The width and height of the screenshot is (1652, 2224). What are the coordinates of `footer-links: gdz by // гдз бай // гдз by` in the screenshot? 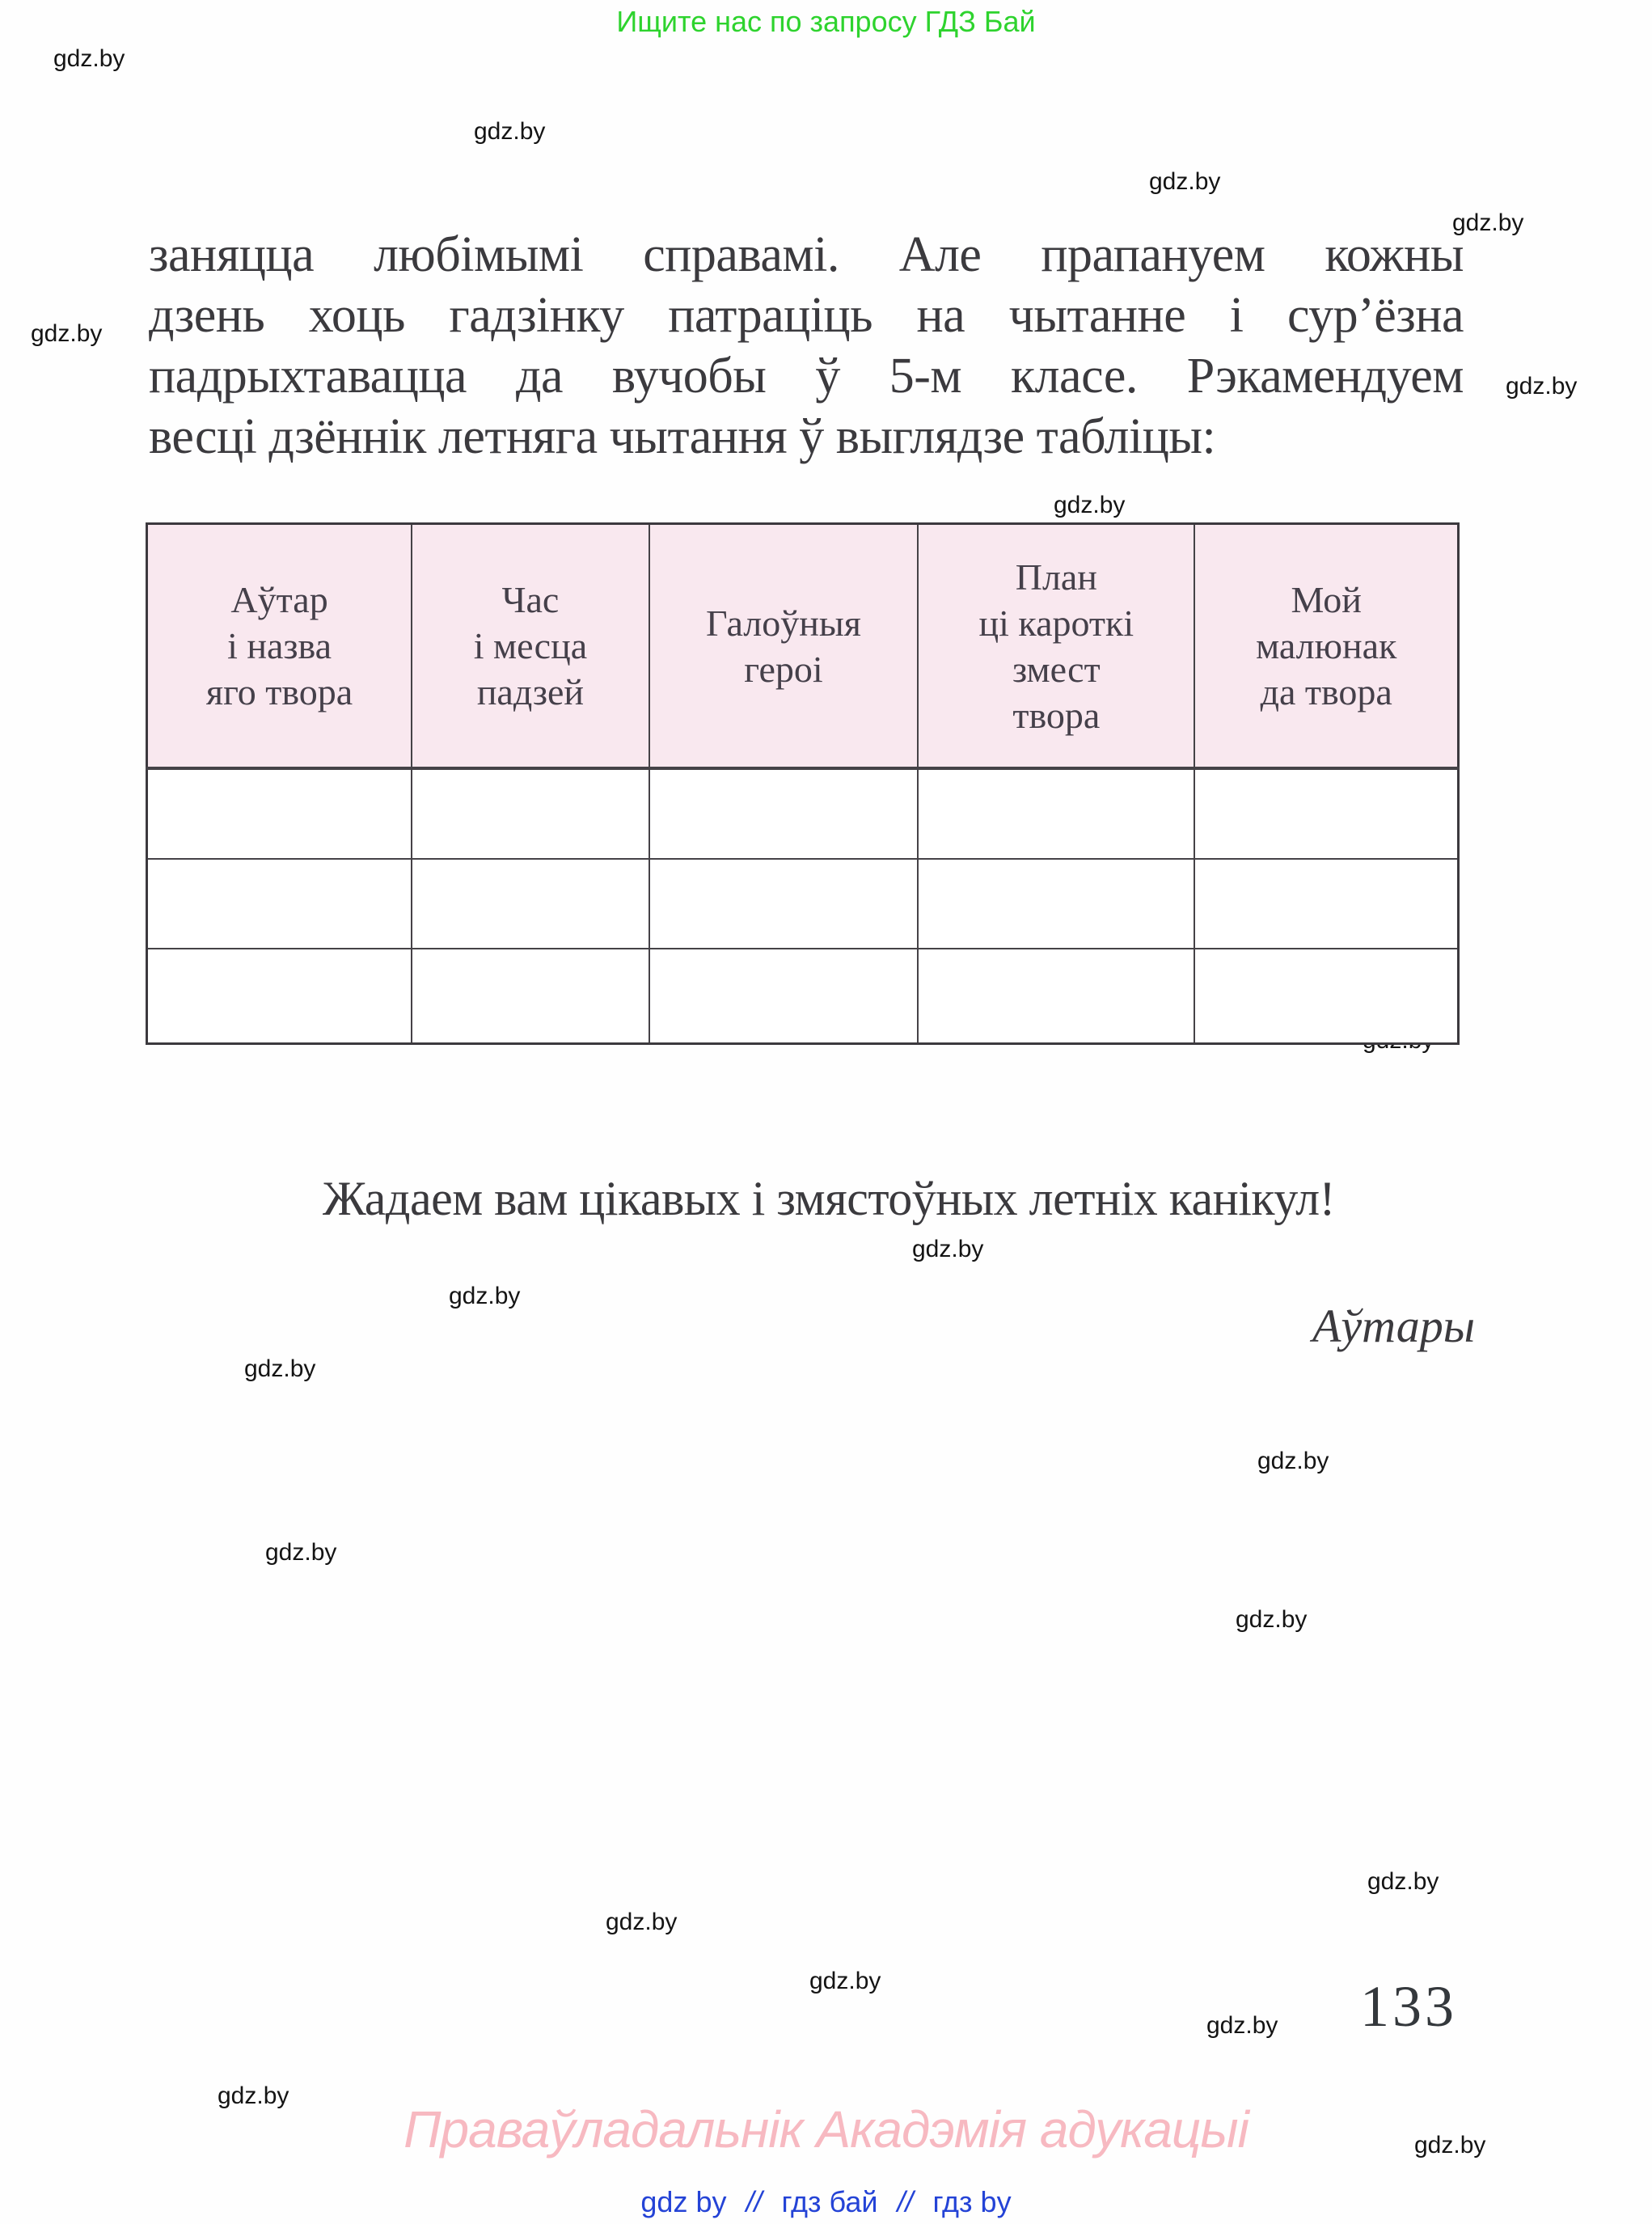 It's located at (826, 2202).